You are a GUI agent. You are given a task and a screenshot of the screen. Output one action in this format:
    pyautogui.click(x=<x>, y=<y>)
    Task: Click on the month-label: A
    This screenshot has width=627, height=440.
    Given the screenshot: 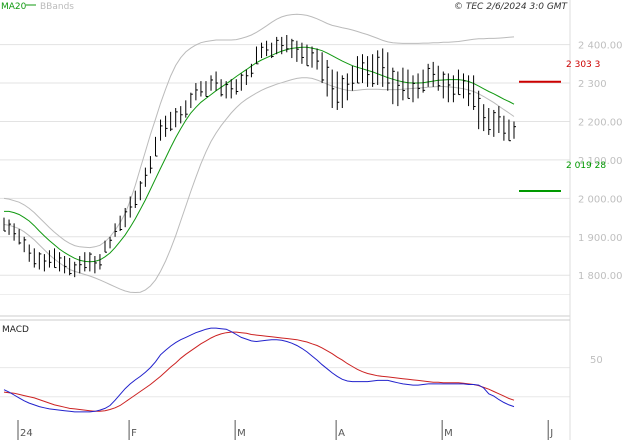 What is the action you would take?
    pyautogui.click(x=341, y=433)
    